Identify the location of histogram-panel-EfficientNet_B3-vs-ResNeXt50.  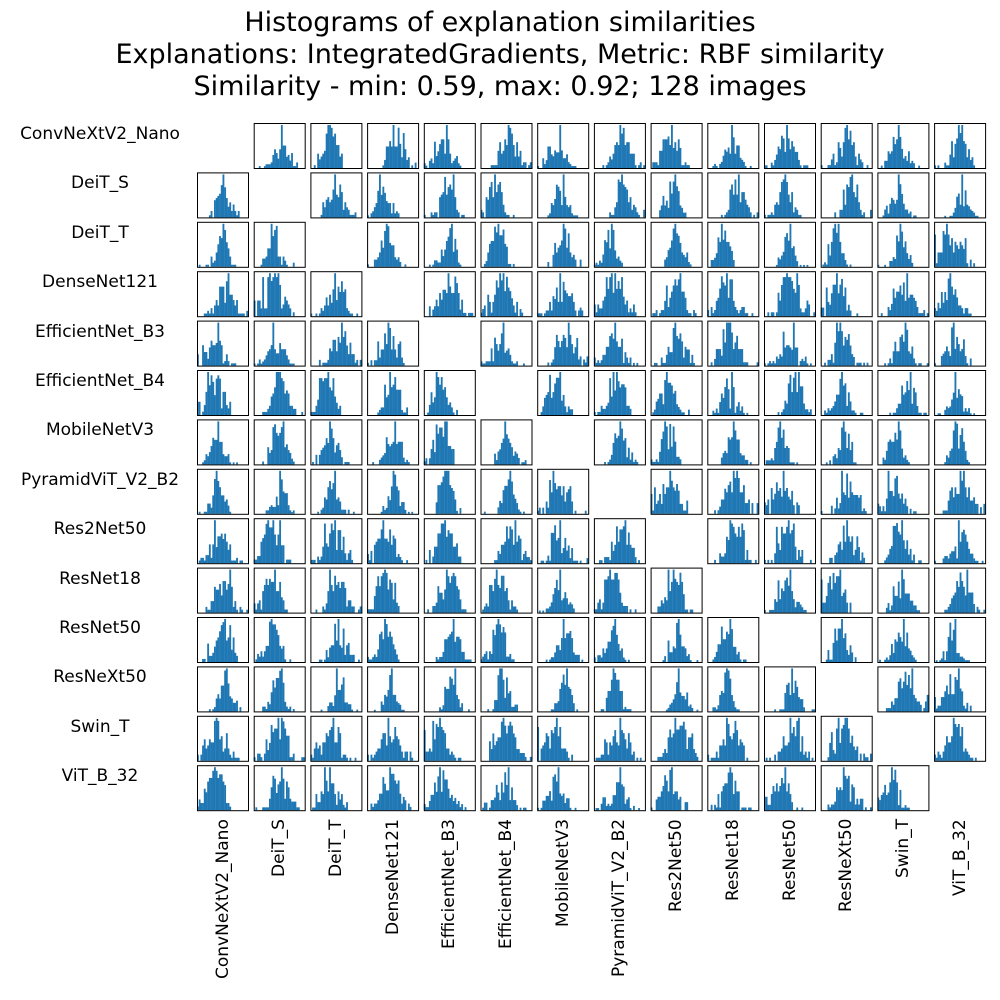
(846, 343).